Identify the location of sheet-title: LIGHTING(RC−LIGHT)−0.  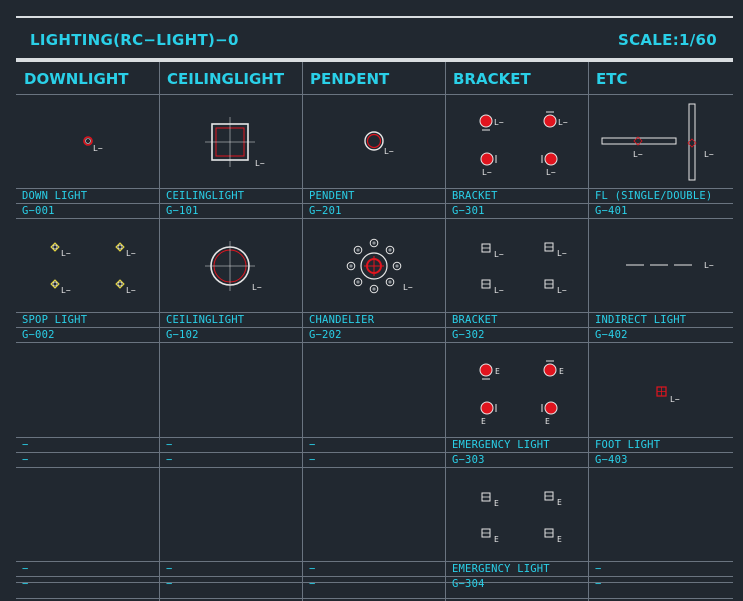
(134, 40).